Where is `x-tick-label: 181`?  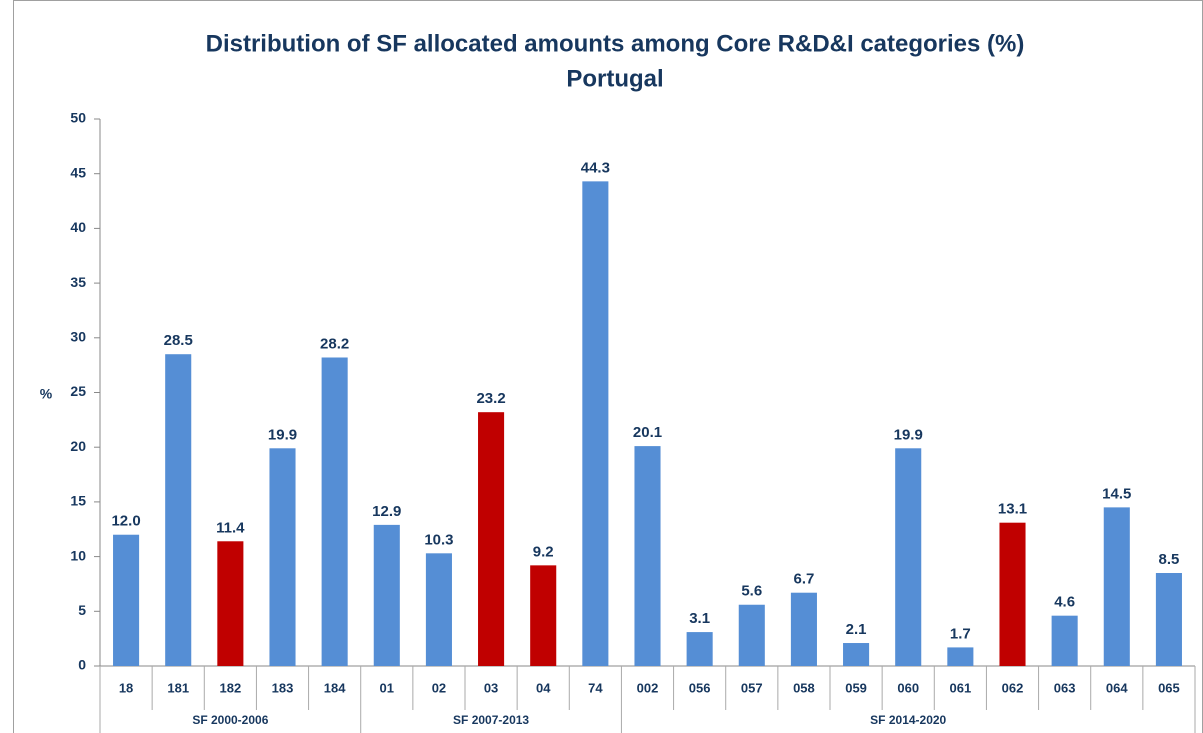 x-tick-label: 181 is located at coordinates (178, 687).